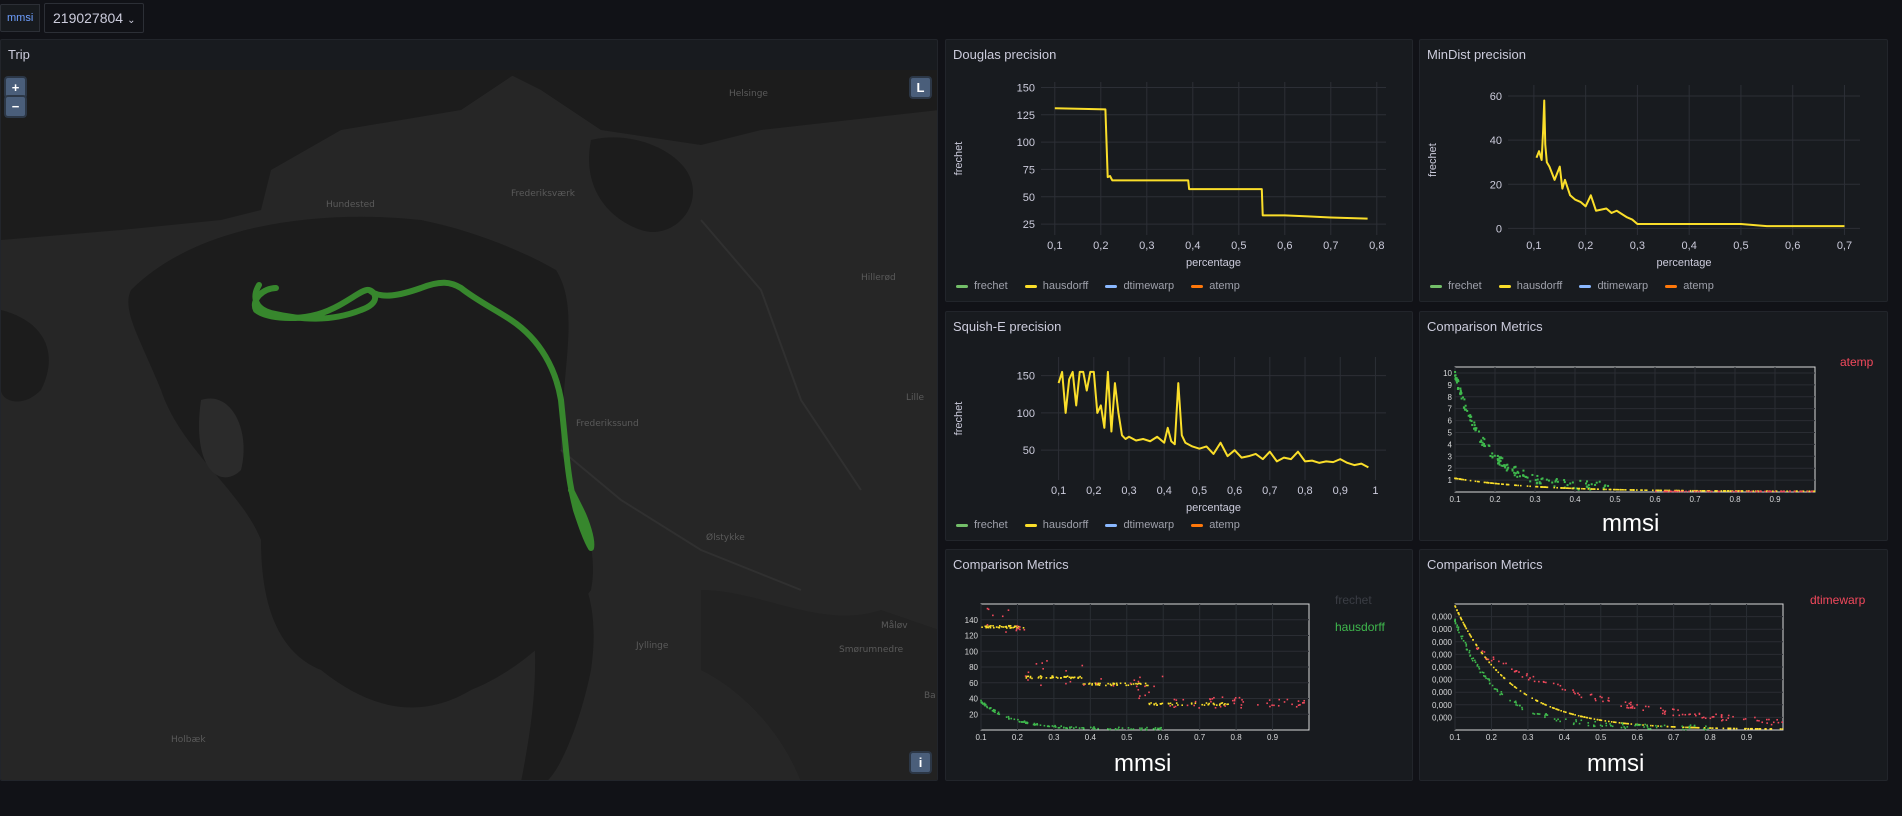  What do you see at coordinates (1838, 600) in the screenshot?
I see `dtimewarp-label: dtimewarp` at bounding box center [1838, 600].